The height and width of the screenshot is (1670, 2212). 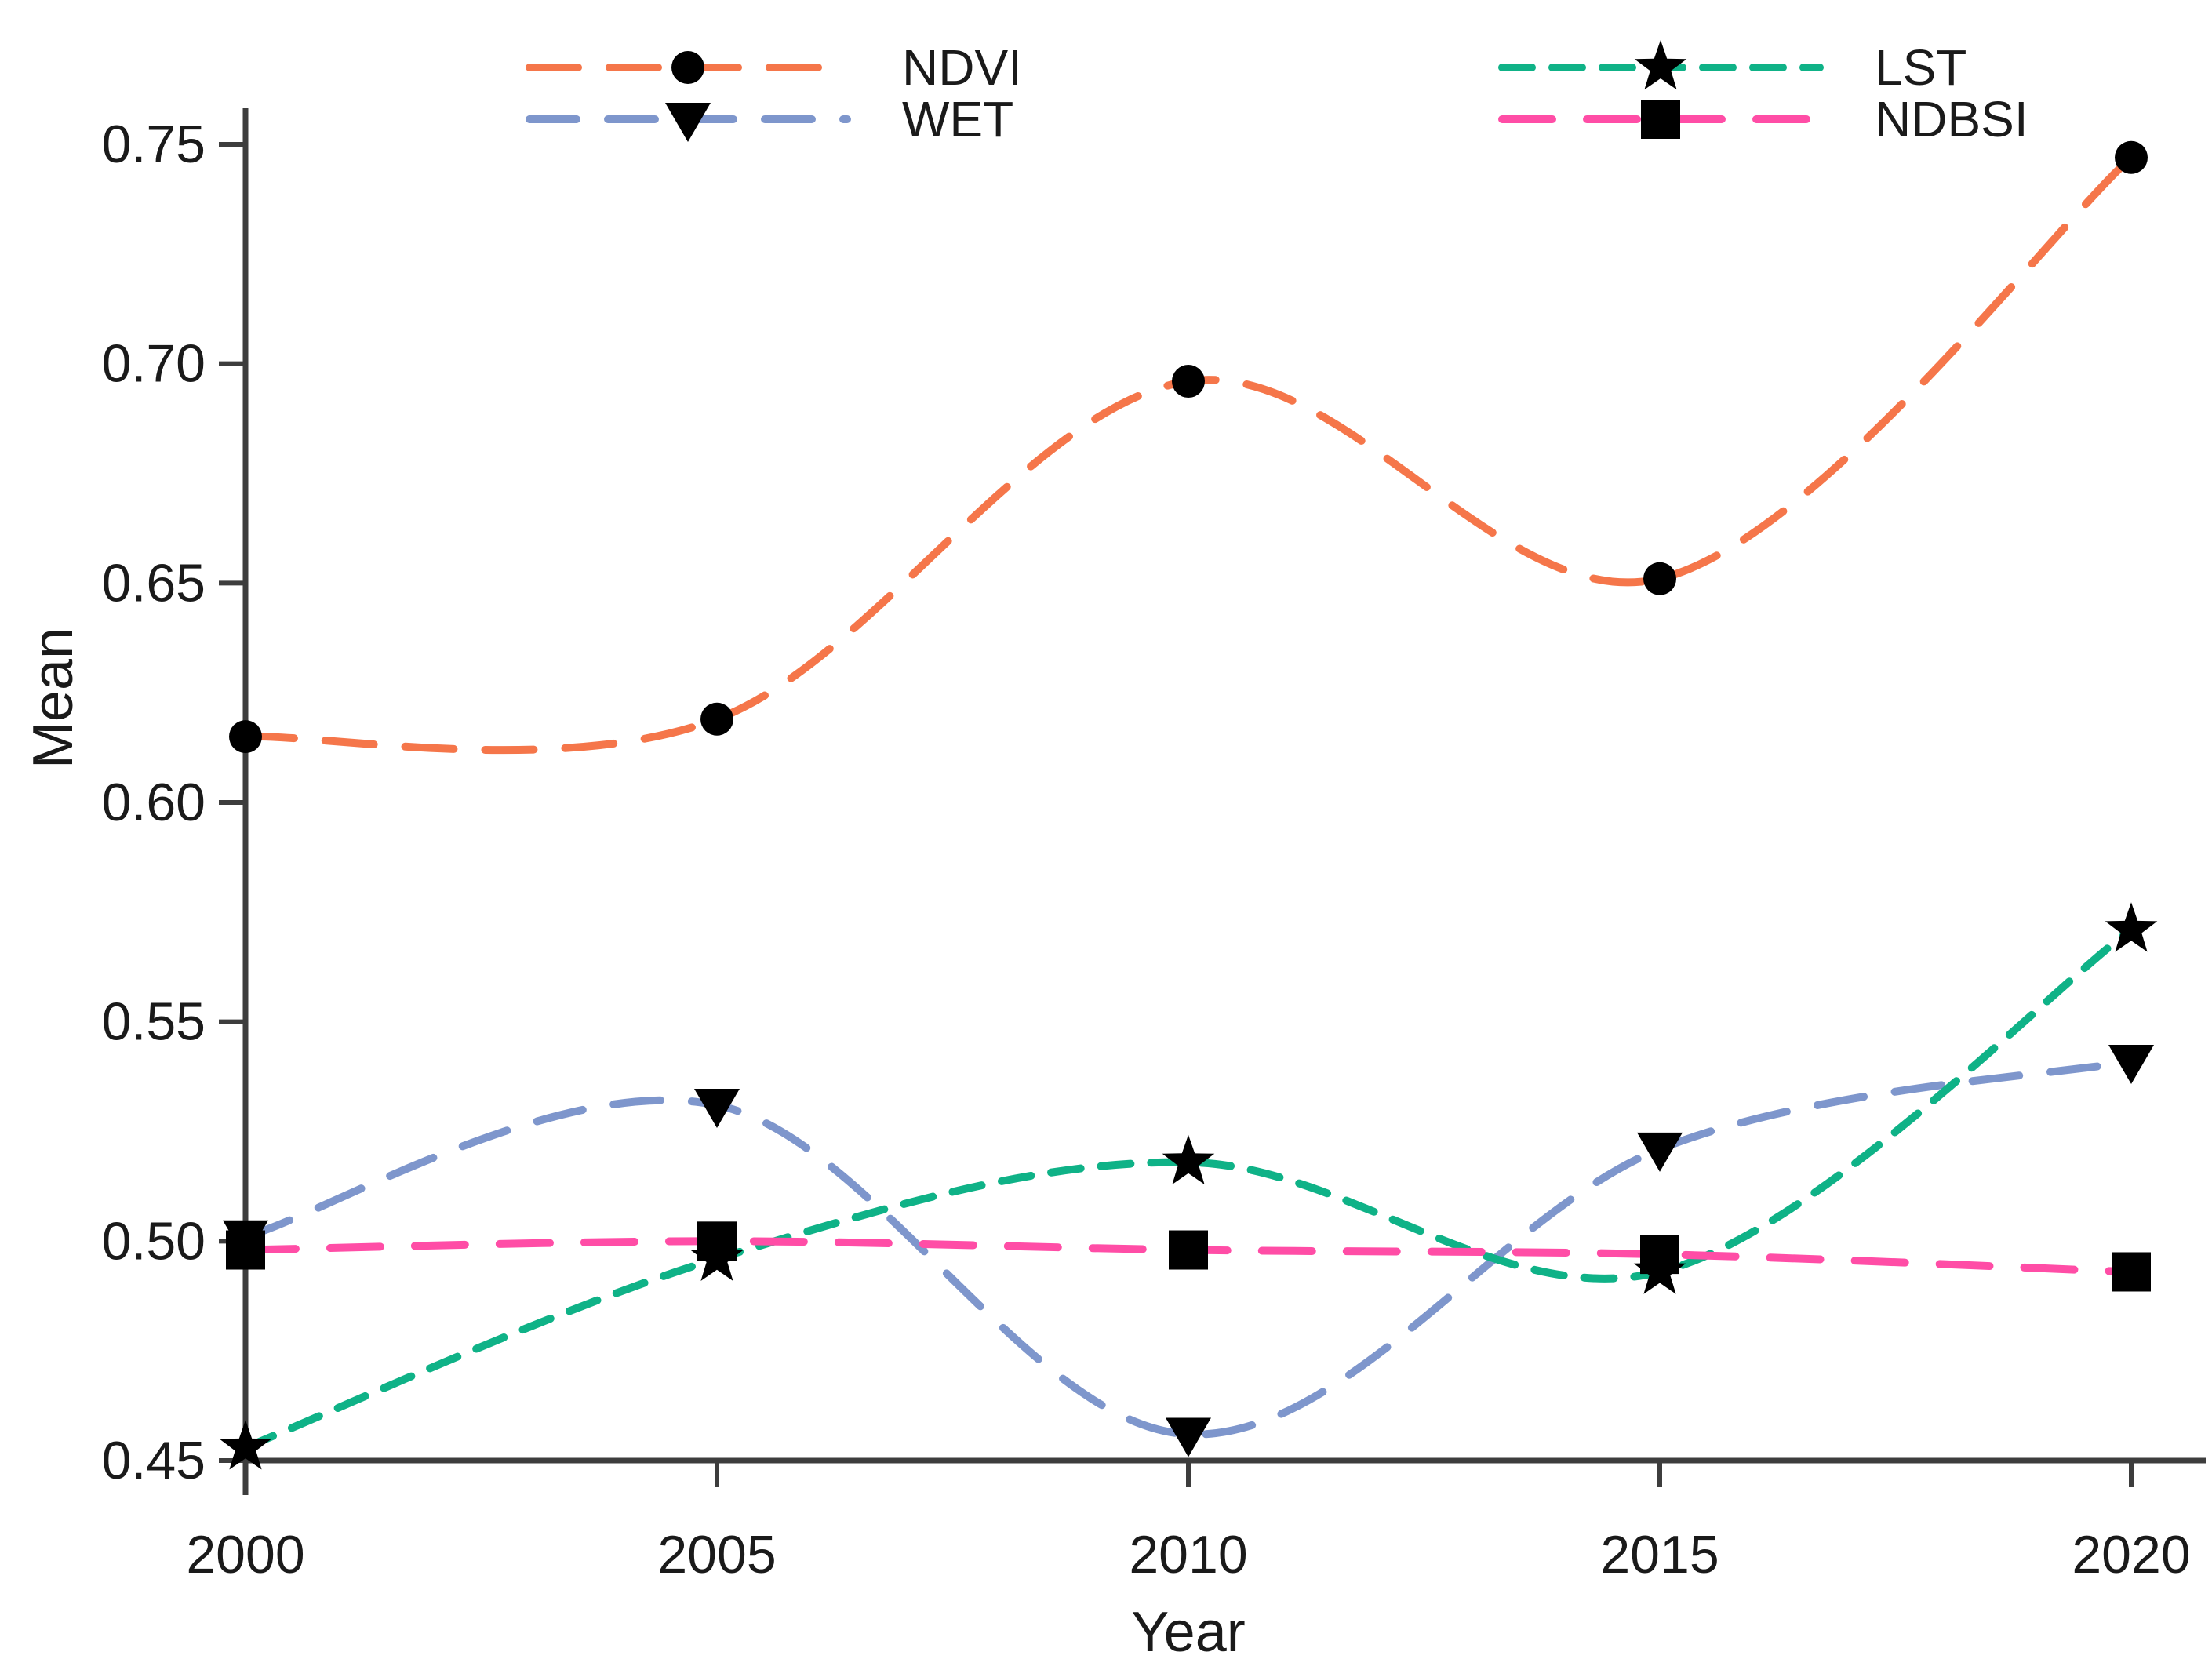 What do you see at coordinates (688, 122) in the screenshot?
I see `legend-marker-wet` at bounding box center [688, 122].